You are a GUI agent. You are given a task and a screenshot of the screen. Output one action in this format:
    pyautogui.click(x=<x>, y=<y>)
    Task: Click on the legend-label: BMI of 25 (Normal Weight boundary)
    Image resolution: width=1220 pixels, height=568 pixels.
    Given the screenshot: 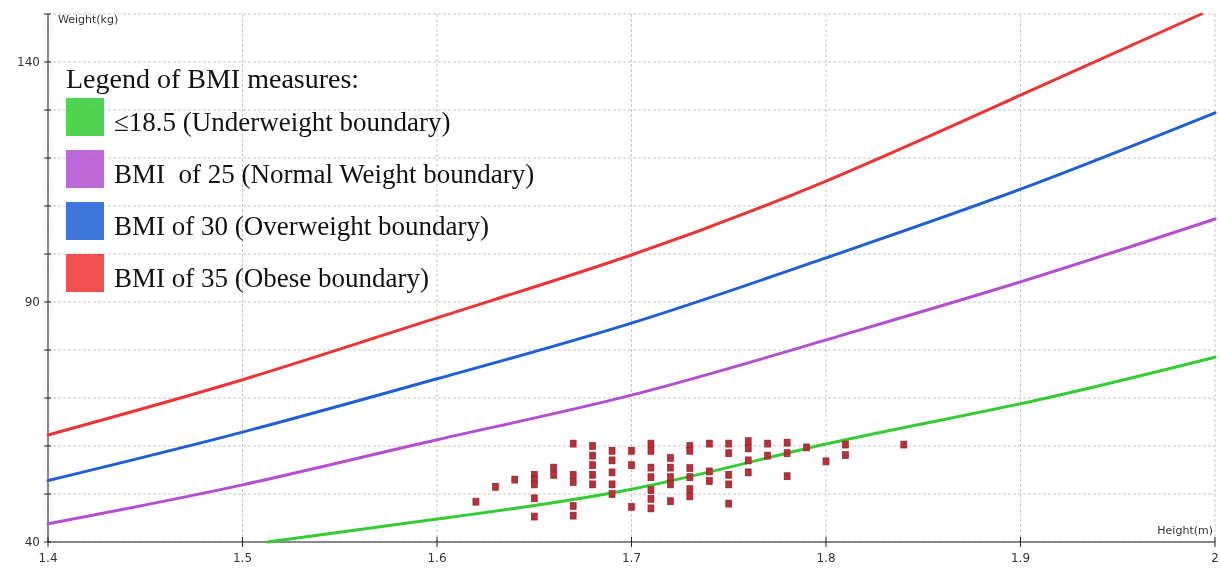 What is the action you would take?
    pyautogui.click(x=324, y=174)
    